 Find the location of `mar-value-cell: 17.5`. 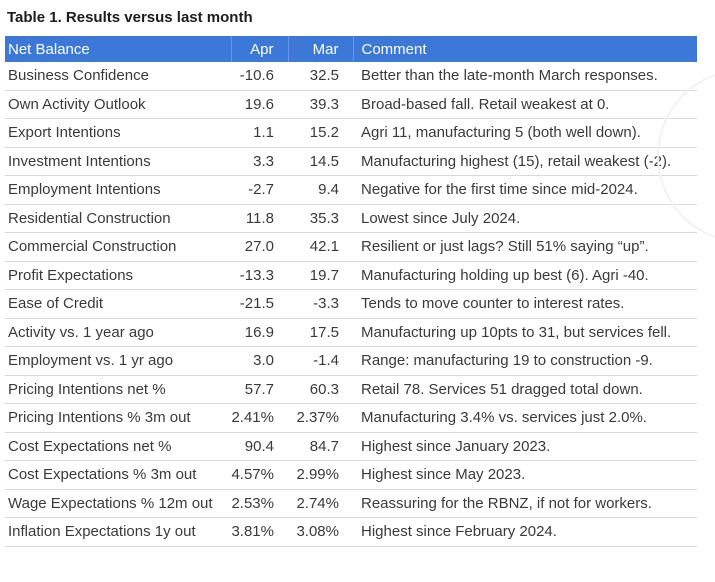

mar-value-cell: 17.5 is located at coordinates (320, 332).